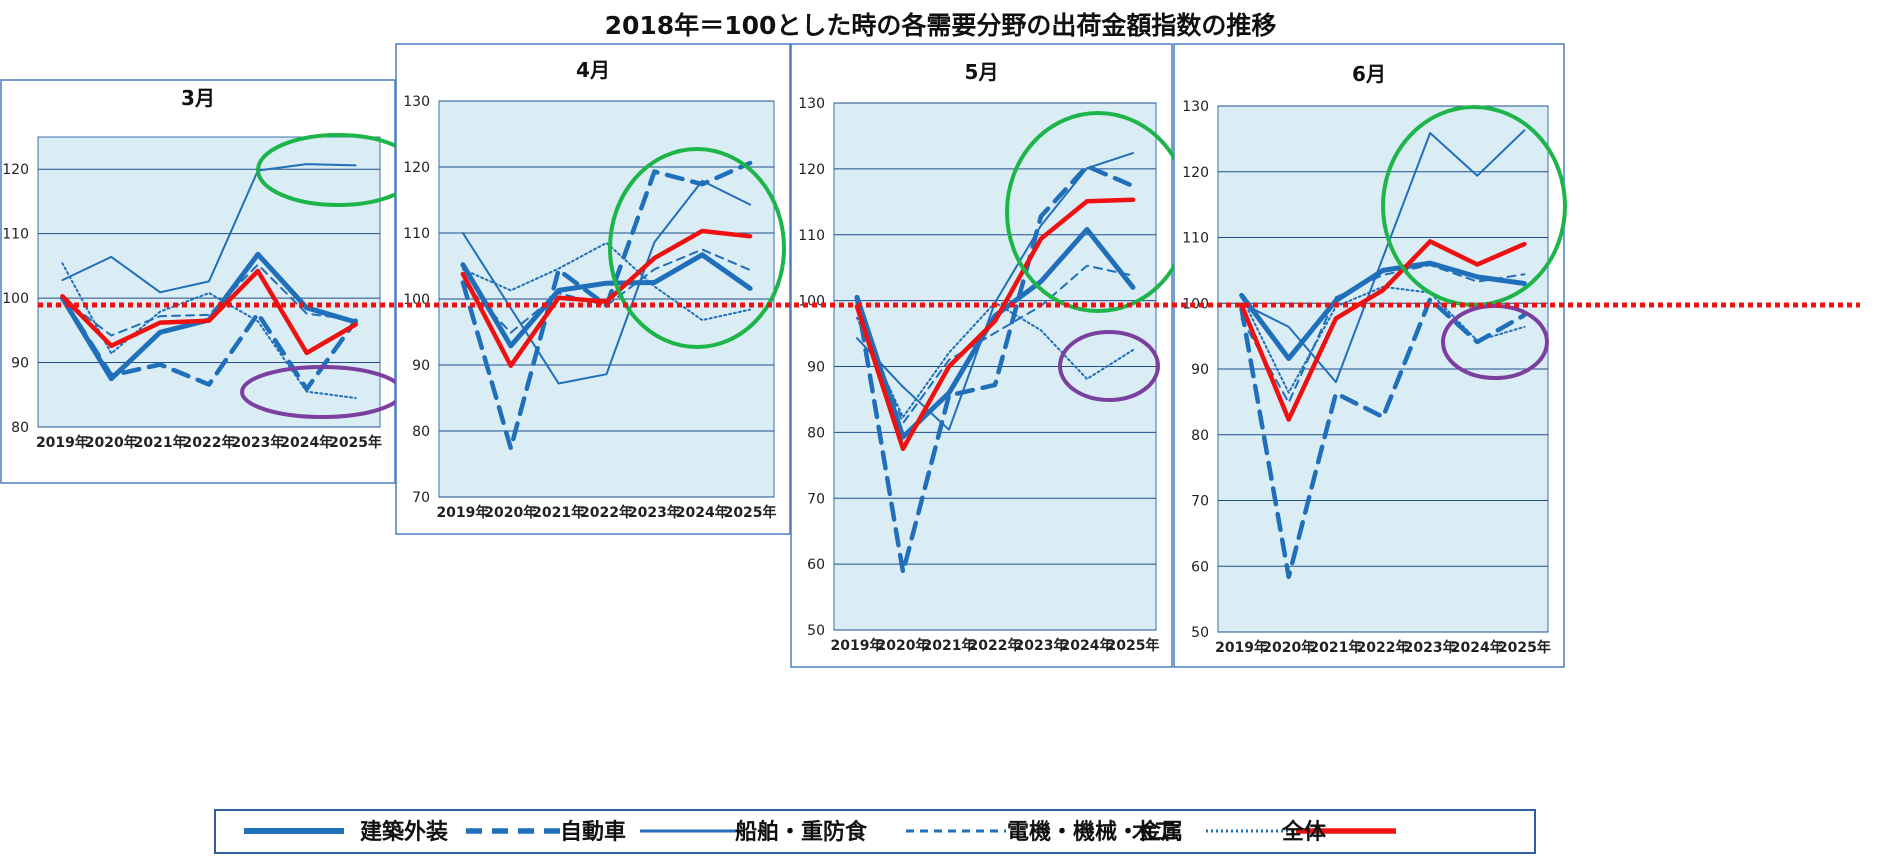  Describe the element at coordinates (593, 832) in the screenshot. I see `legend-label: 自動車` at that location.